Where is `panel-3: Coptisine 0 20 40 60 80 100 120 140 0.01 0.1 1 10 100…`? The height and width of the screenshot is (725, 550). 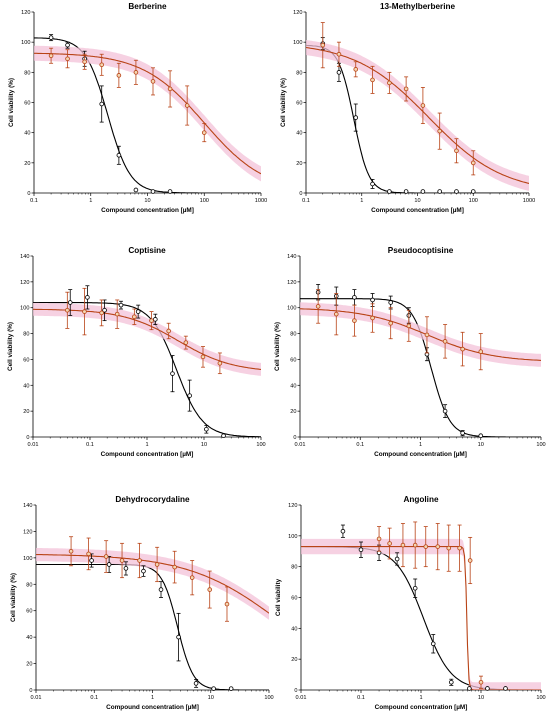
panel-3: Coptisine 0 20 40 60 80 100 120 140 0.01 0.1 1 10 100… is located at coordinates (136, 352).